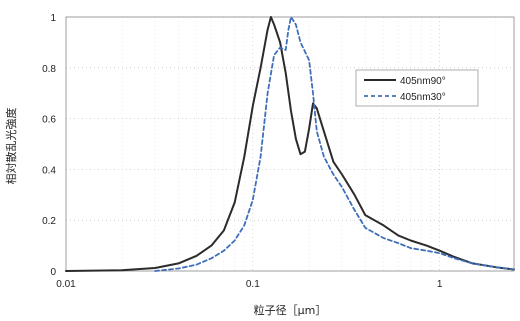 This screenshot has height=321, width=520. What do you see at coordinates (53, 272) in the screenshot?
I see `y-tick-label: 0` at bounding box center [53, 272].